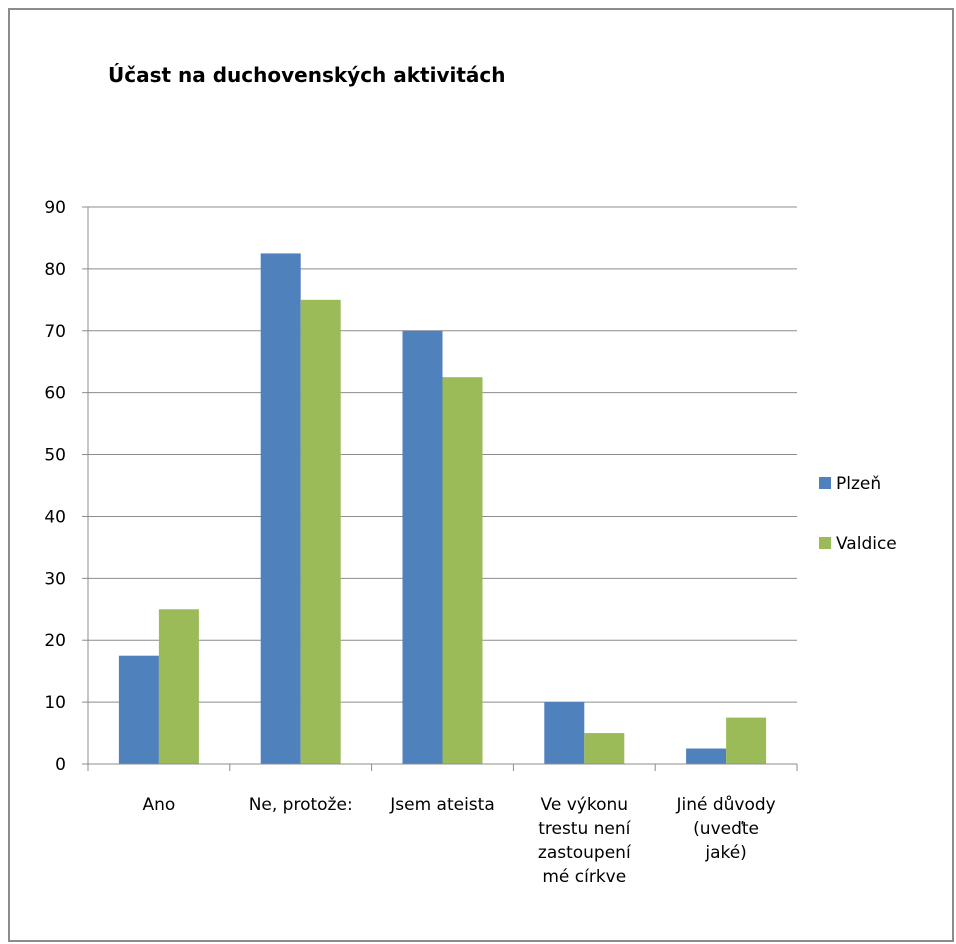  What do you see at coordinates (55, 703) in the screenshot?
I see `y-tick-label: 10` at bounding box center [55, 703].